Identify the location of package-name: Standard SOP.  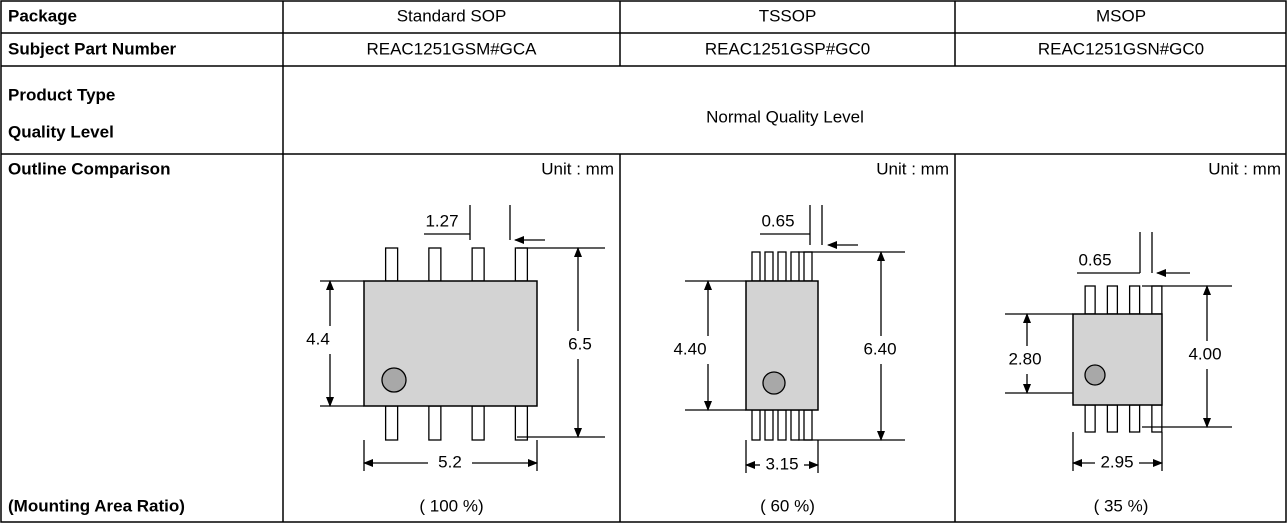
(452, 15).